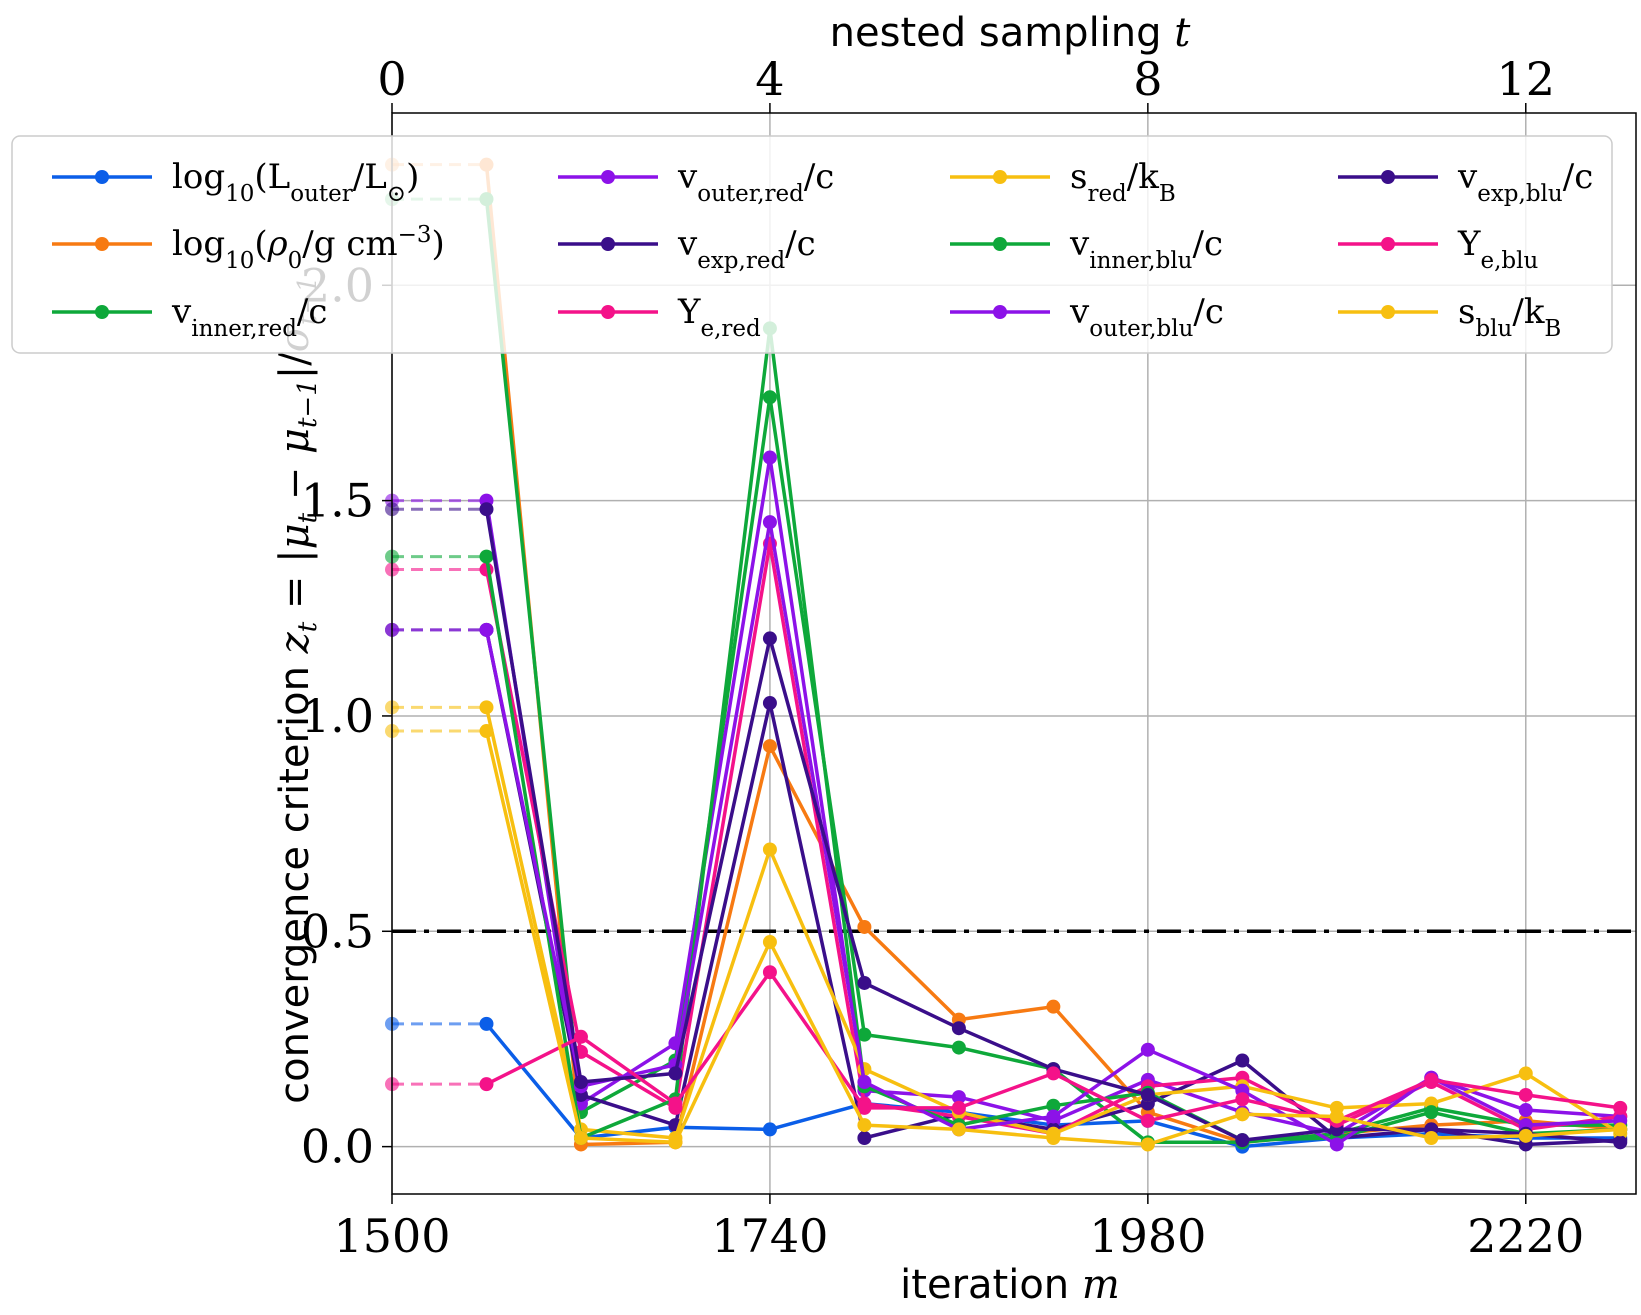 The width and height of the screenshot is (1641, 1315). Describe the element at coordinates (769, 79) in the screenshot. I see `x2-tick-label: 4` at that location.